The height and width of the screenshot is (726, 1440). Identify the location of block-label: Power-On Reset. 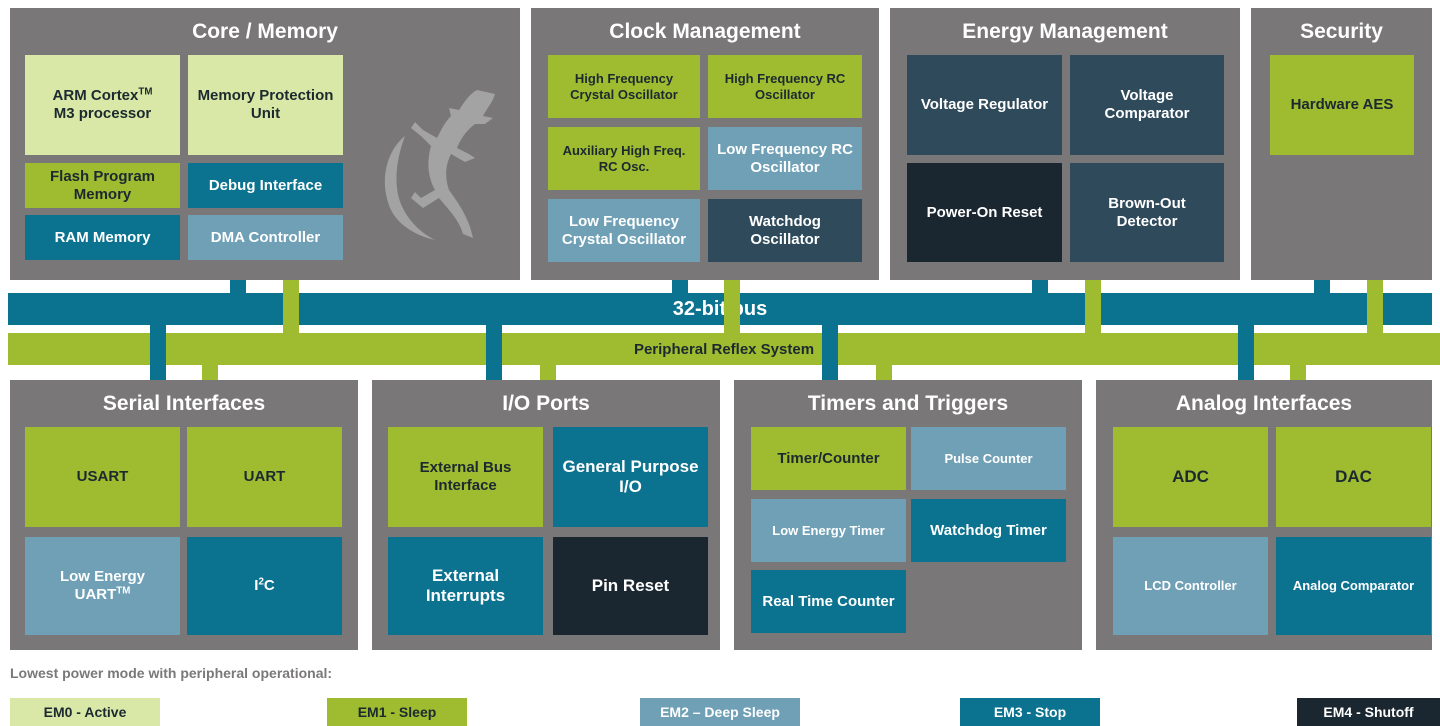
(985, 213).